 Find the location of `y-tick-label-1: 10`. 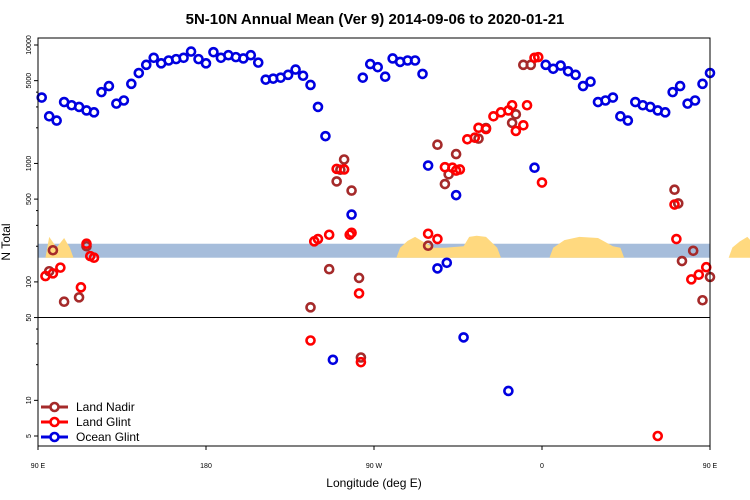

y-tick-label-1: 10 is located at coordinates (29, 400).